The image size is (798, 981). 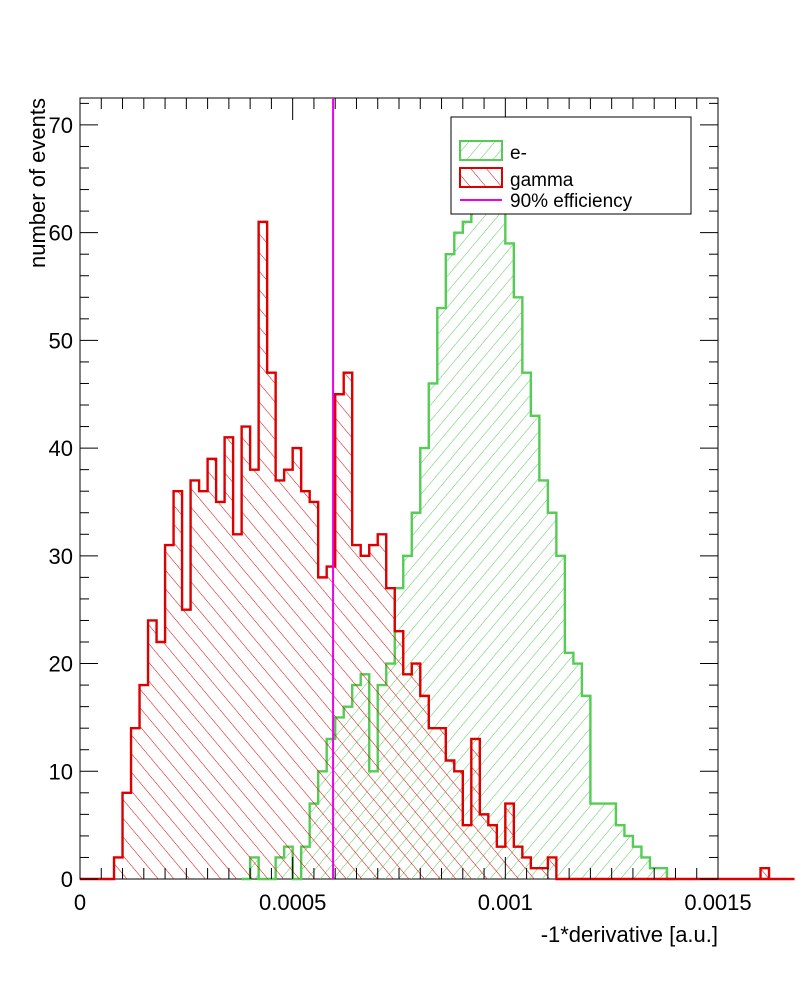 What do you see at coordinates (61, 664) in the screenshot?
I see `y-tick-label: 20` at bounding box center [61, 664].